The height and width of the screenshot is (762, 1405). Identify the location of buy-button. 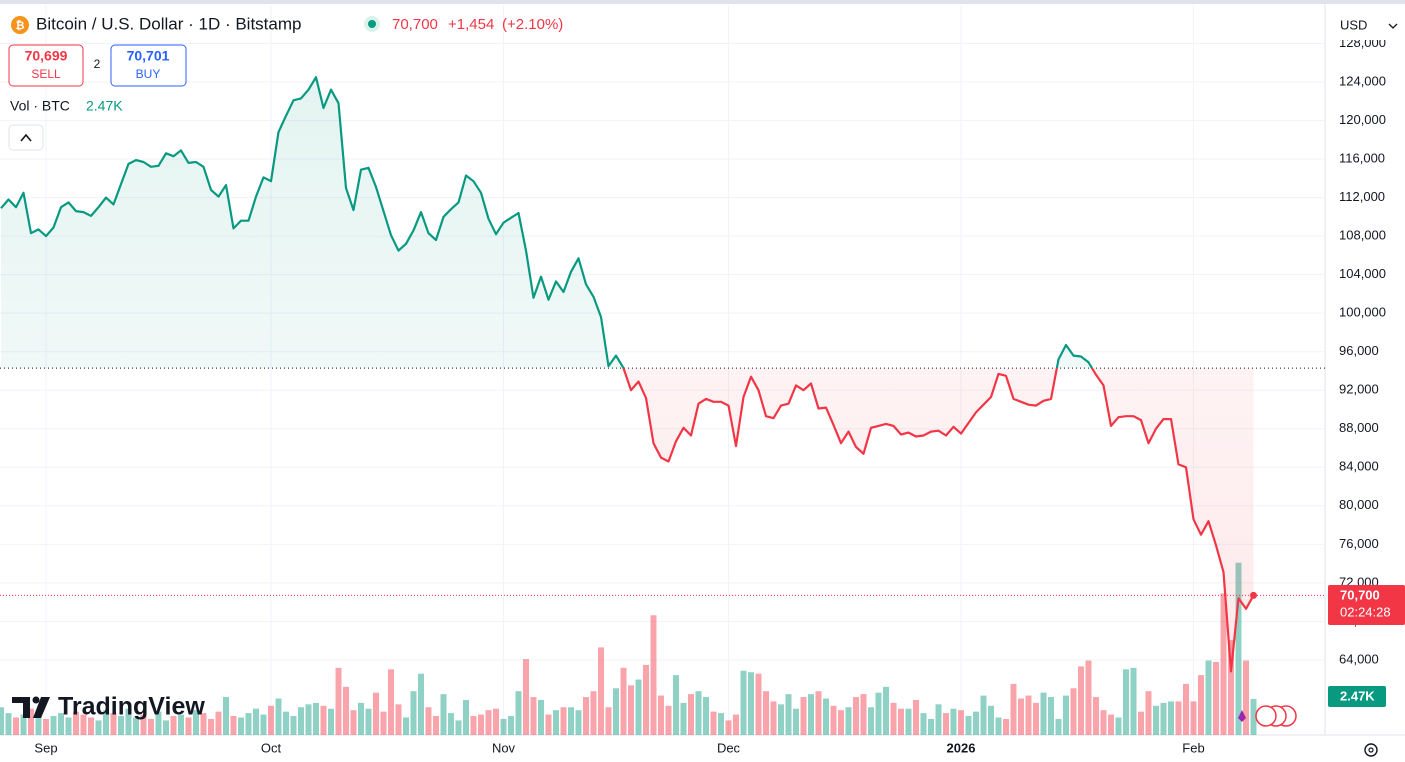
(148, 65).